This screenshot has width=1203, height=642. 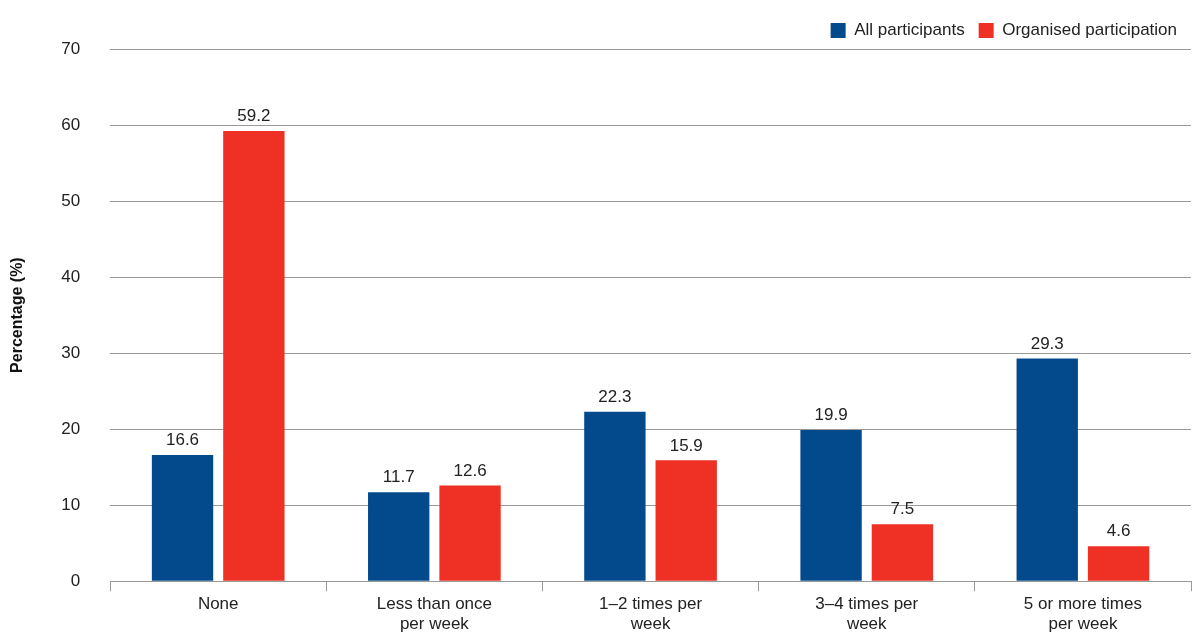 What do you see at coordinates (1118, 531) in the screenshot?
I see `data-label: 4.6` at bounding box center [1118, 531].